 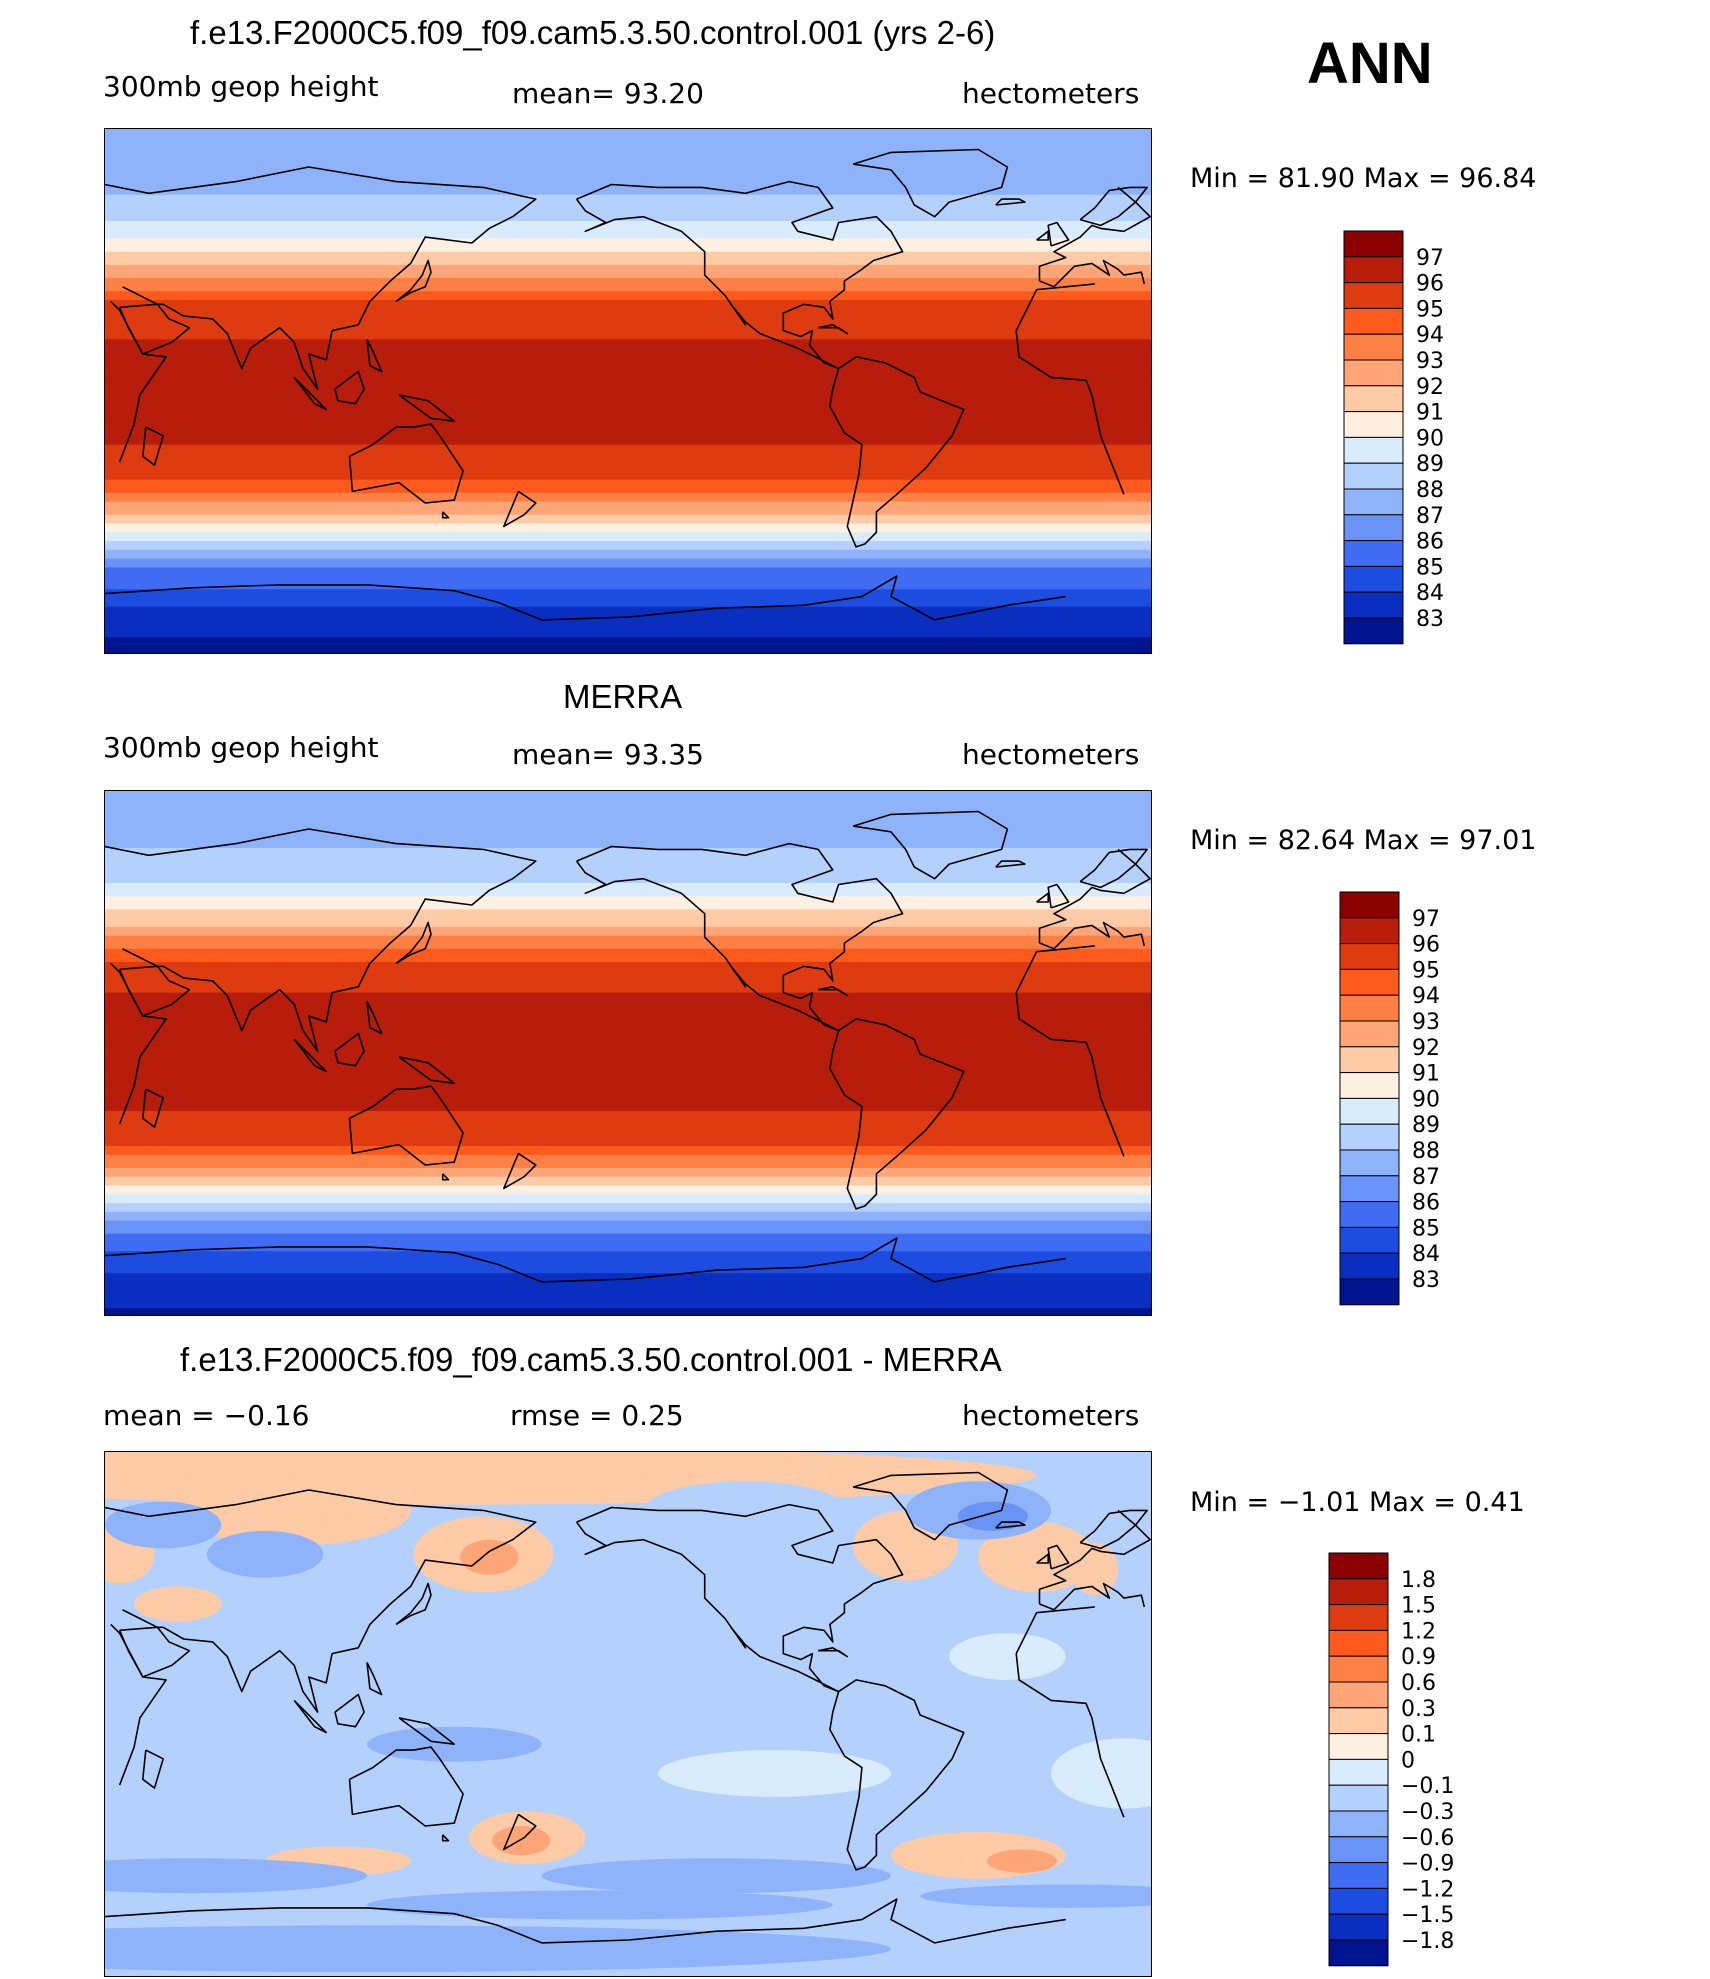 I want to click on colorbar-2-label-14: 83, so click(x=1426, y=1280).